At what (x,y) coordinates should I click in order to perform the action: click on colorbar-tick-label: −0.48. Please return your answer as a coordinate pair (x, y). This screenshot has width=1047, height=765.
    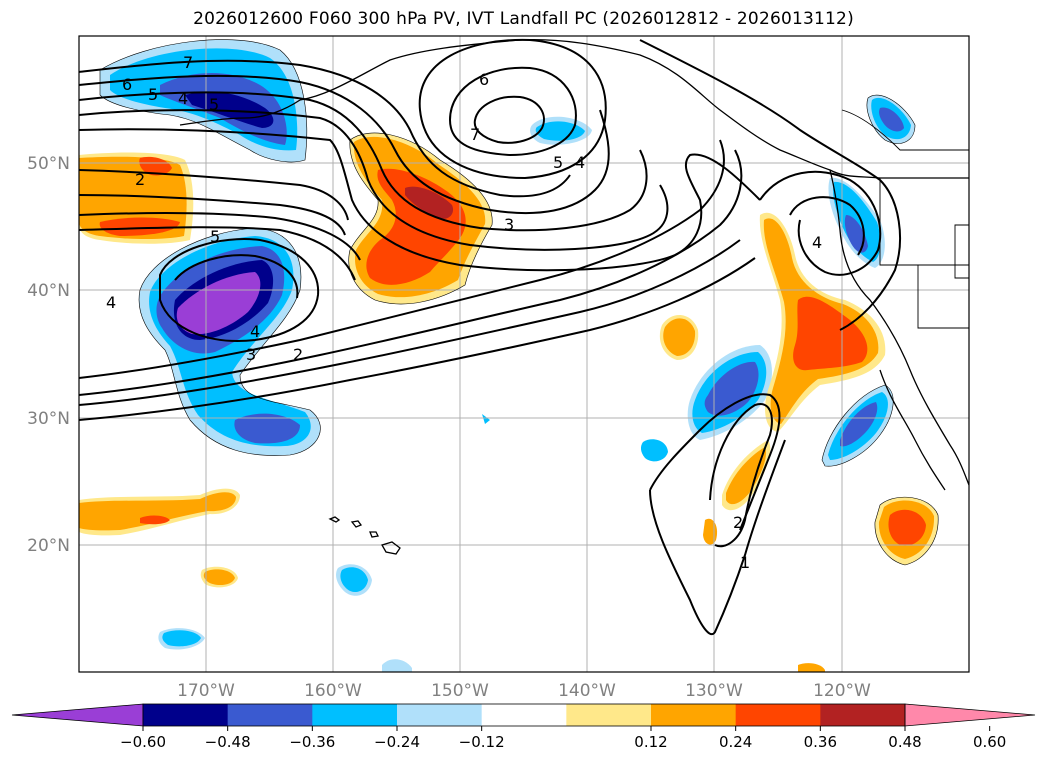
    Looking at the image, I should click on (228, 742).